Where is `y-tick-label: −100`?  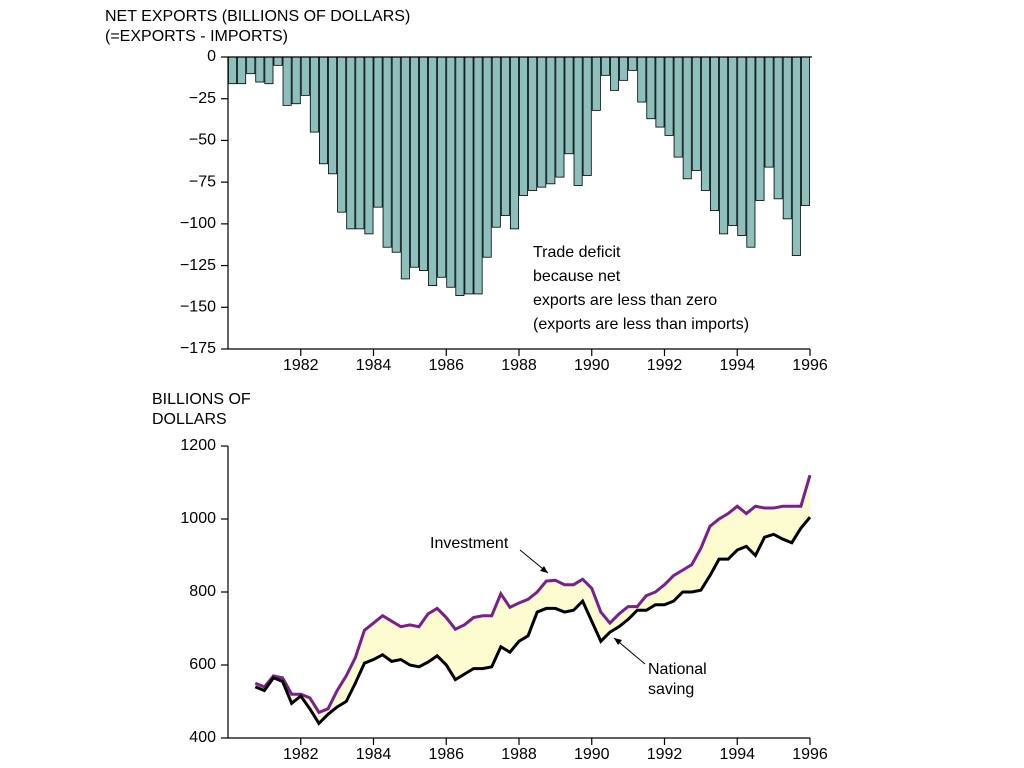 y-tick-label: −100 is located at coordinates (198, 223).